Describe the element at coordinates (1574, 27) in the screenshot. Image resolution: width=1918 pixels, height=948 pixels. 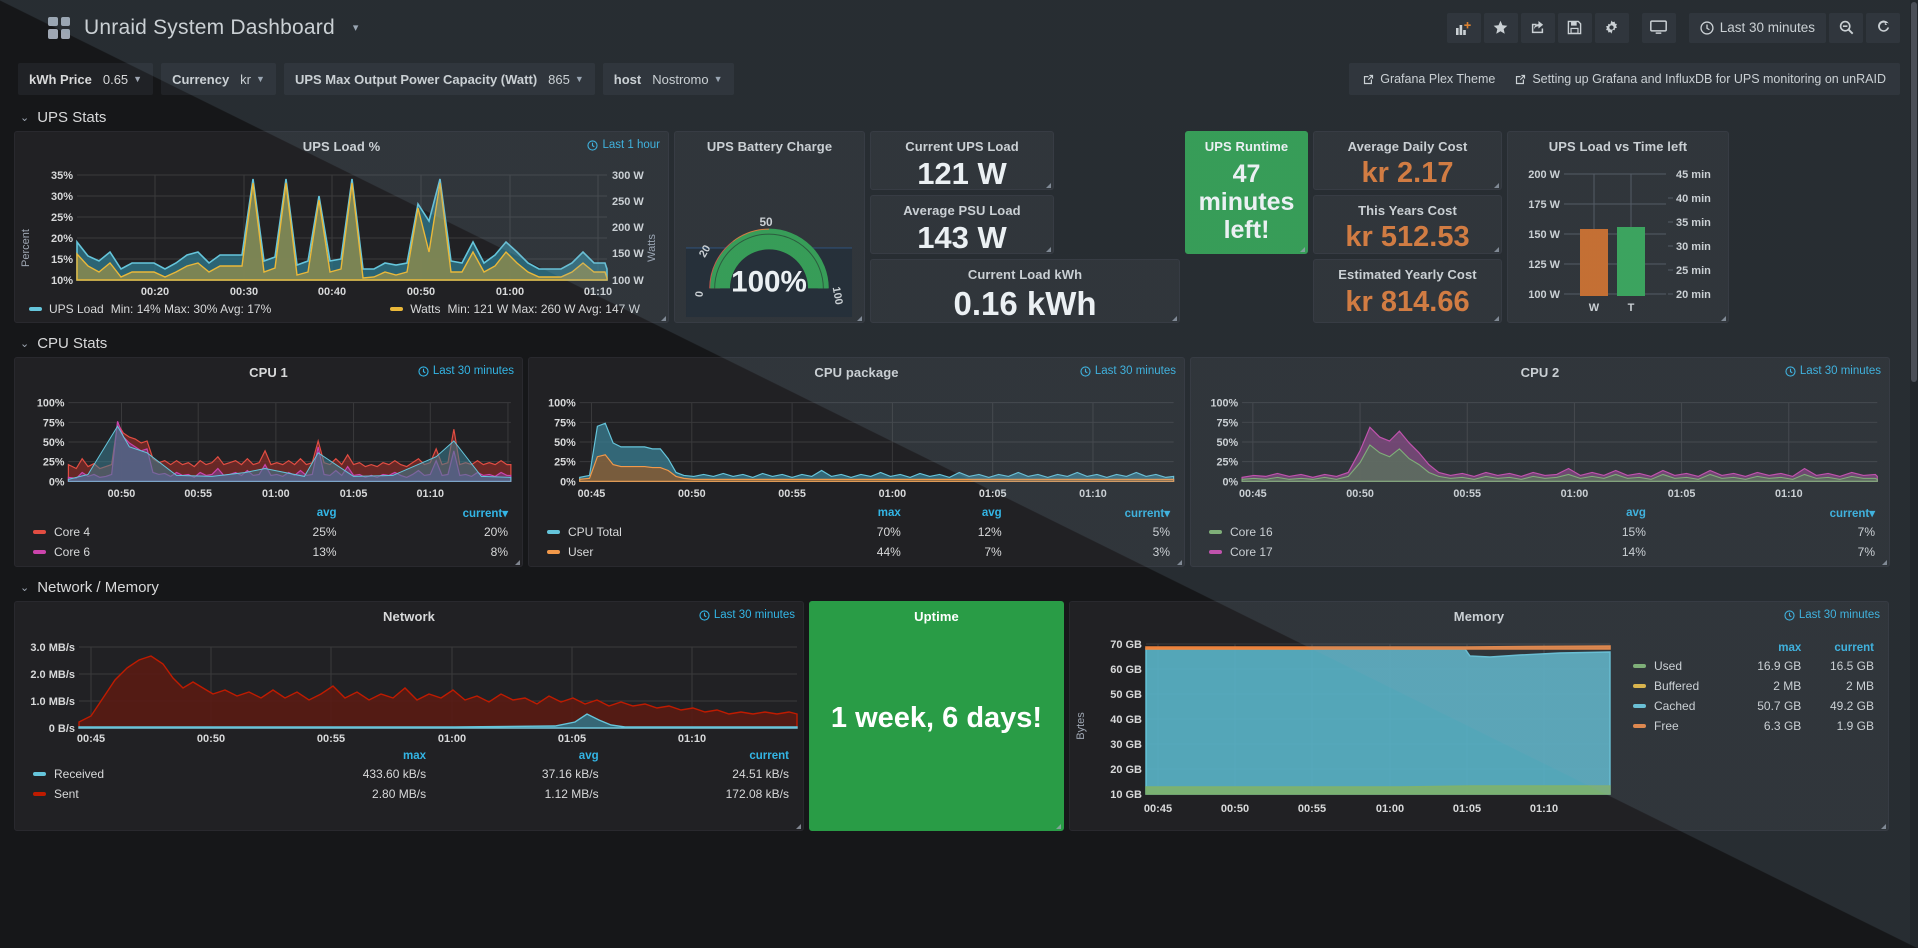
I see `save-button` at that location.